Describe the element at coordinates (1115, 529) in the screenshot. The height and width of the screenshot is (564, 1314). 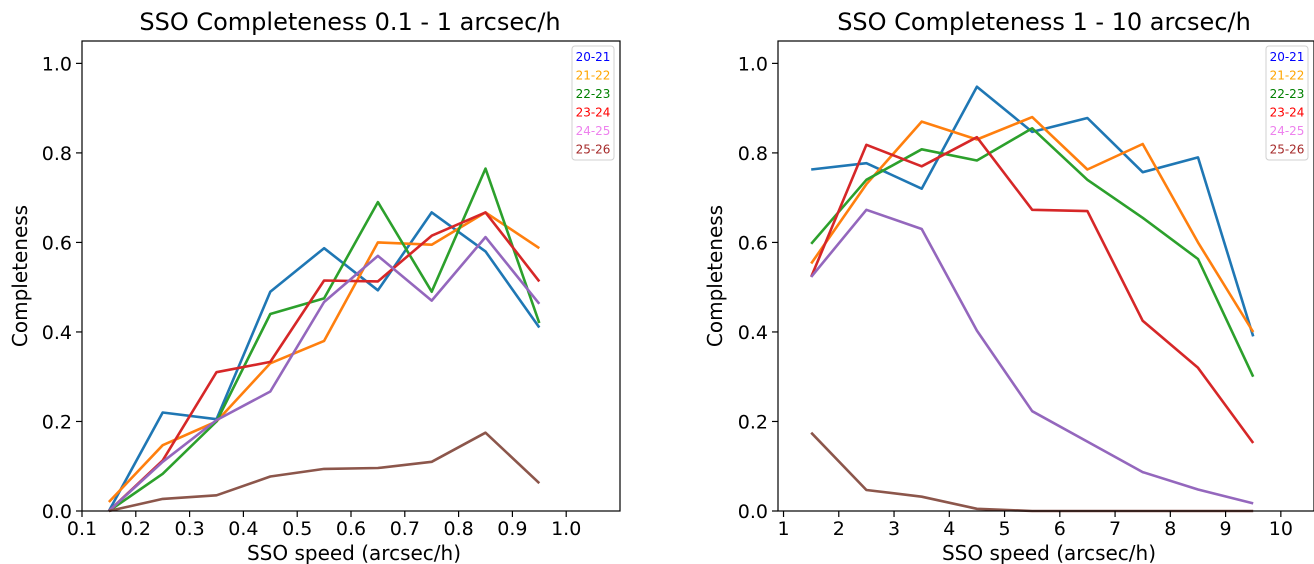
I see `x-tick-label: 7` at that location.